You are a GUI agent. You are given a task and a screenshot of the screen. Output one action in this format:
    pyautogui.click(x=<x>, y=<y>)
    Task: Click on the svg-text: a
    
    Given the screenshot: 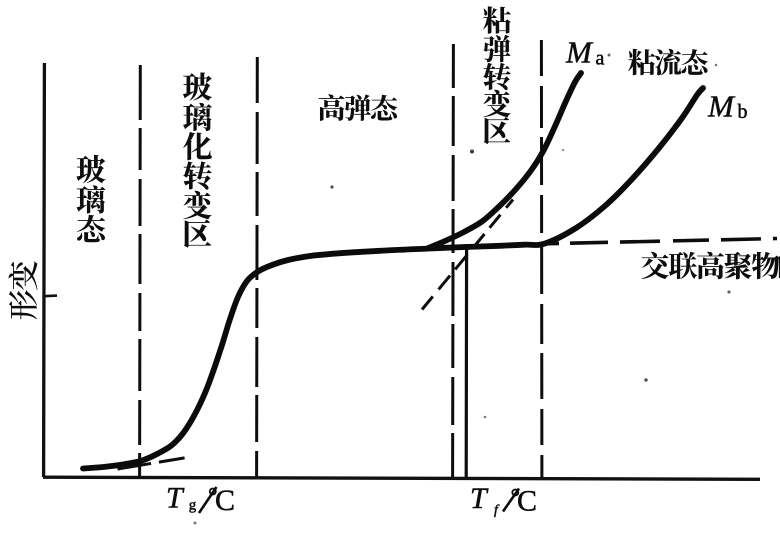 What is the action you would take?
    pyautogui.click(x=600, y=59)
    